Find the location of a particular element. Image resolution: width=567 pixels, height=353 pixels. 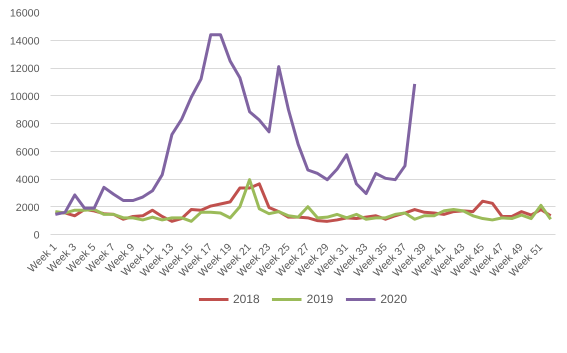

legend-label: 2018 is located at coordinates (246, 299).